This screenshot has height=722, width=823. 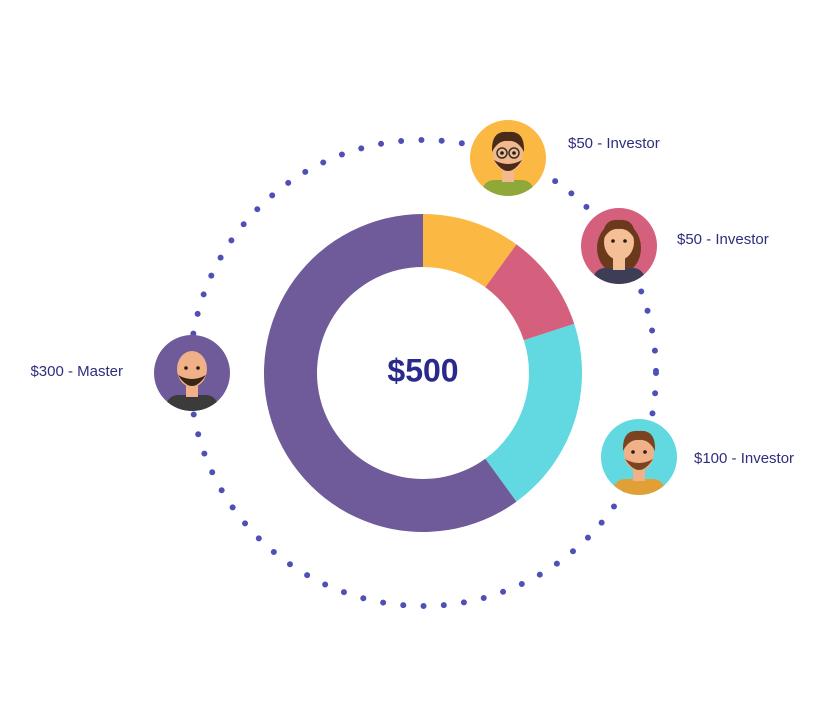 I want to click on avatar-label: $100 - Investor, so click(x=744, y=458).